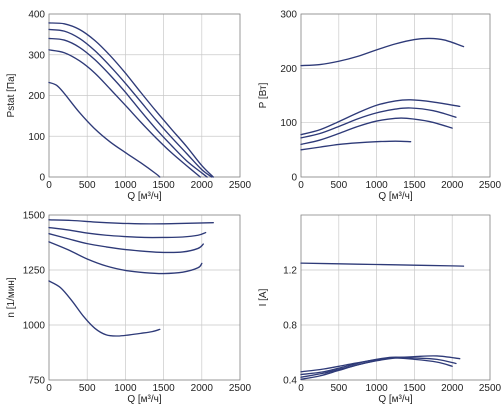 This screenshot has width=504, height=410. I want to click on y-axis-label: n [1/мин], so click(11, 297).